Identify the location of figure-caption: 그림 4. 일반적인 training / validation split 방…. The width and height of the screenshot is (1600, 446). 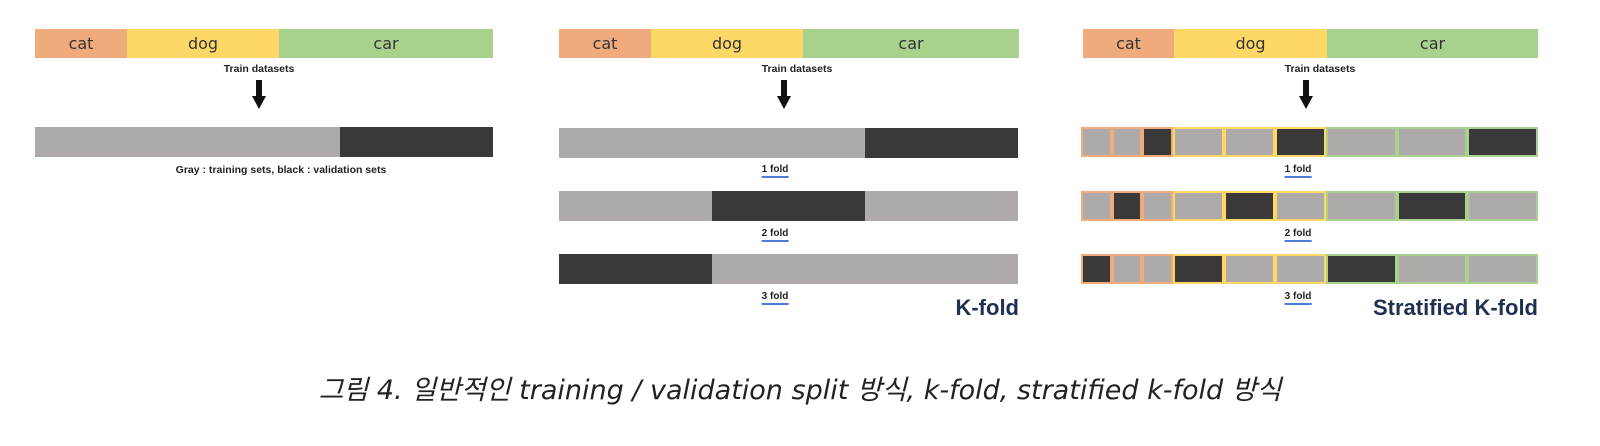
(800, 390).